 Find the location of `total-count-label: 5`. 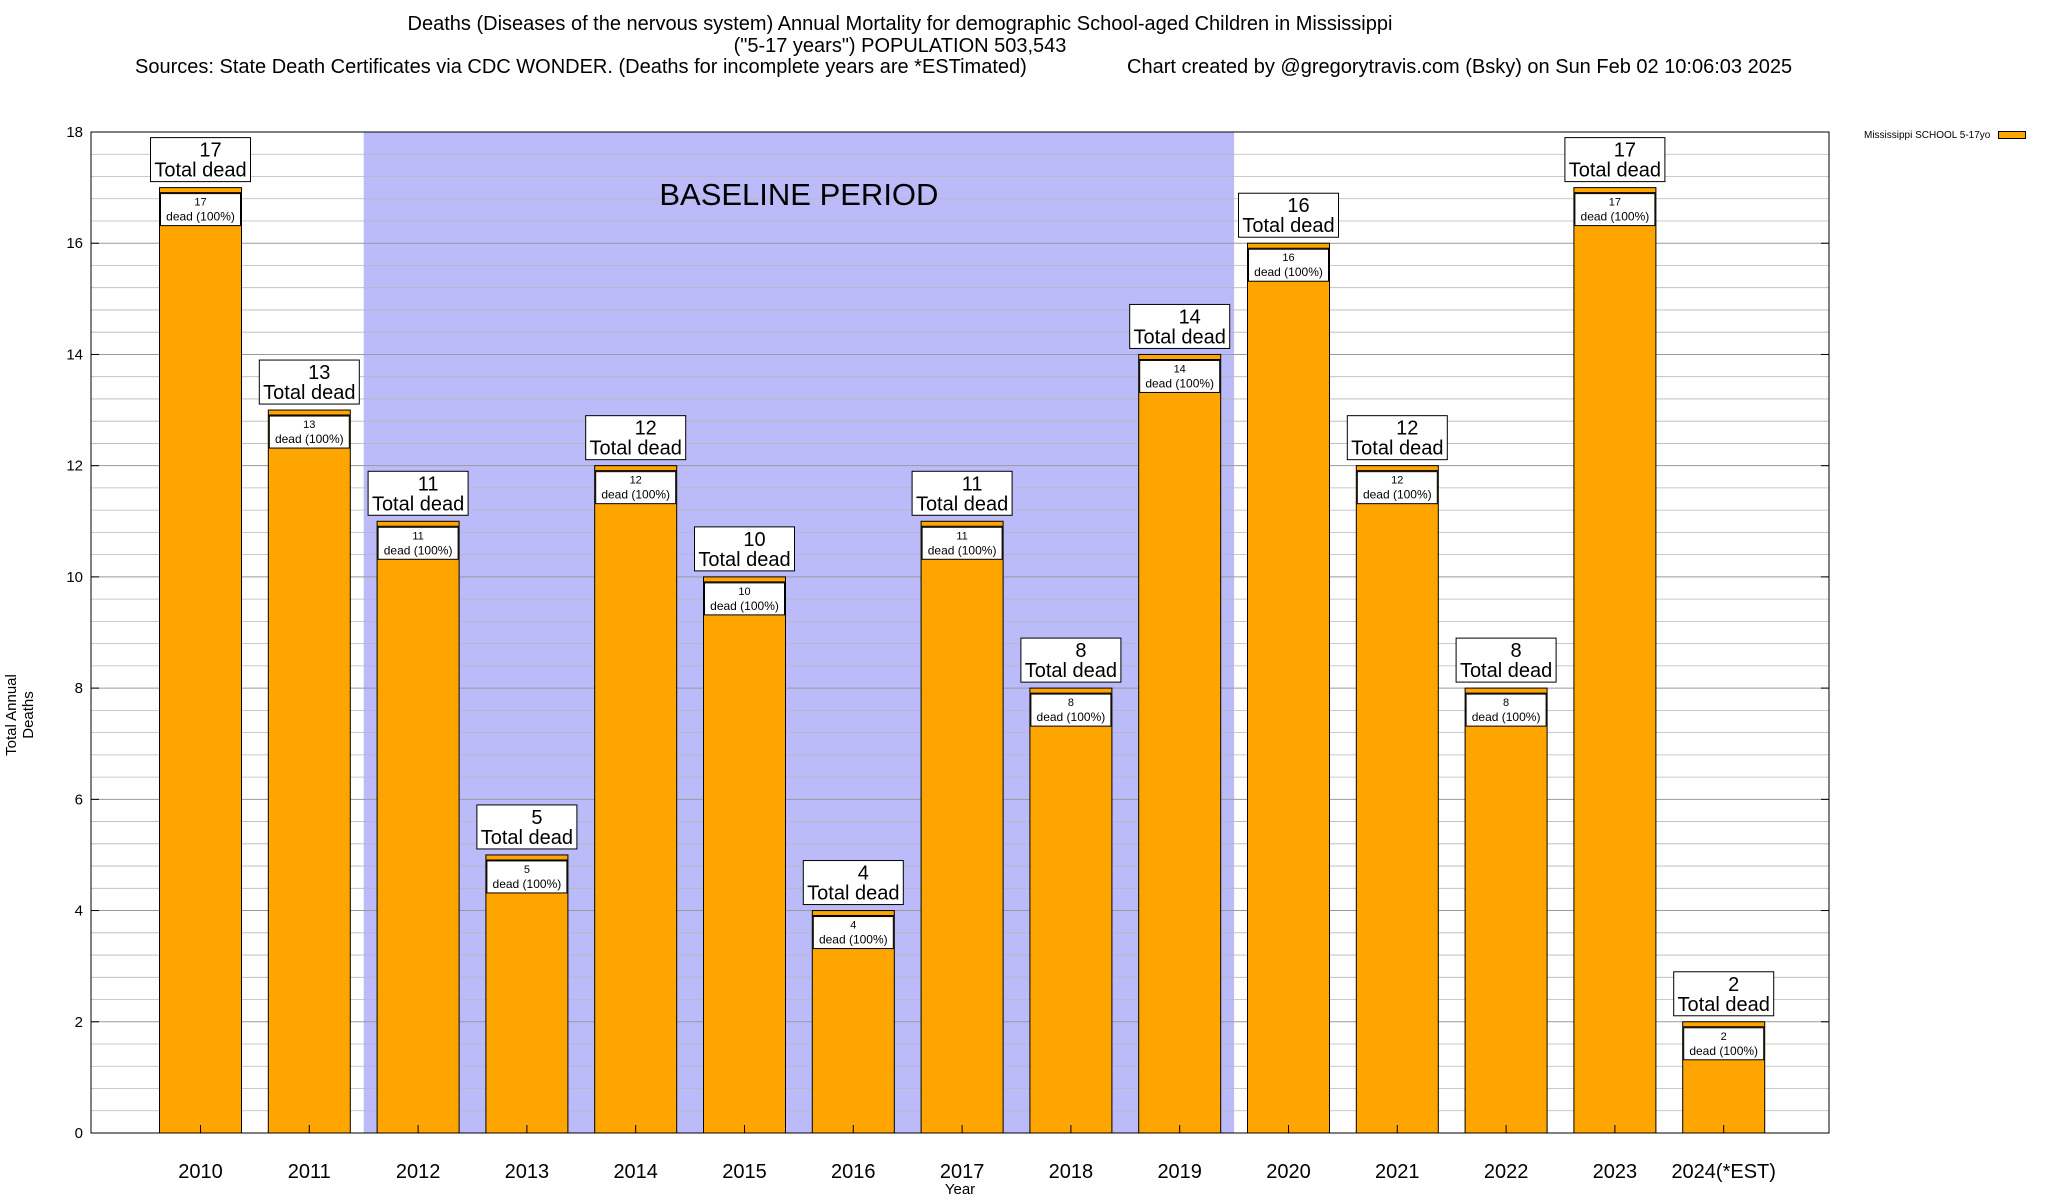

total-count-label: 5 is located at coordinates (536, 818).